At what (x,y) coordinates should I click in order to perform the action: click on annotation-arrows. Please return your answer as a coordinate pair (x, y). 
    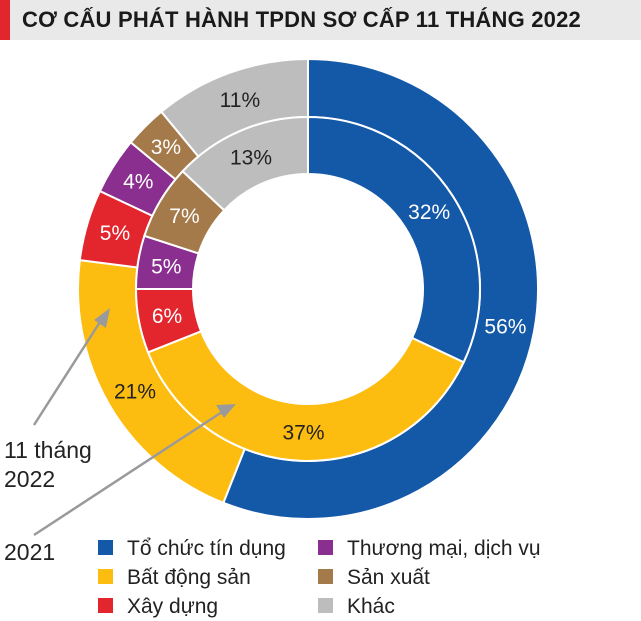
    Looking at the image, I should click on (134, 422).